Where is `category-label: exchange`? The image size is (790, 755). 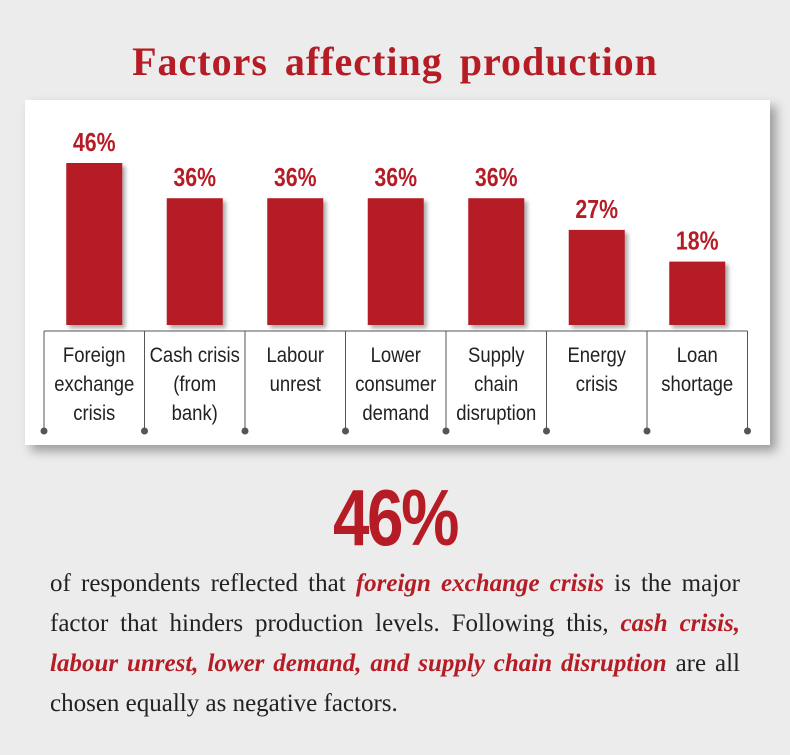 category-label: exchange is located at coordinates (94, 384).